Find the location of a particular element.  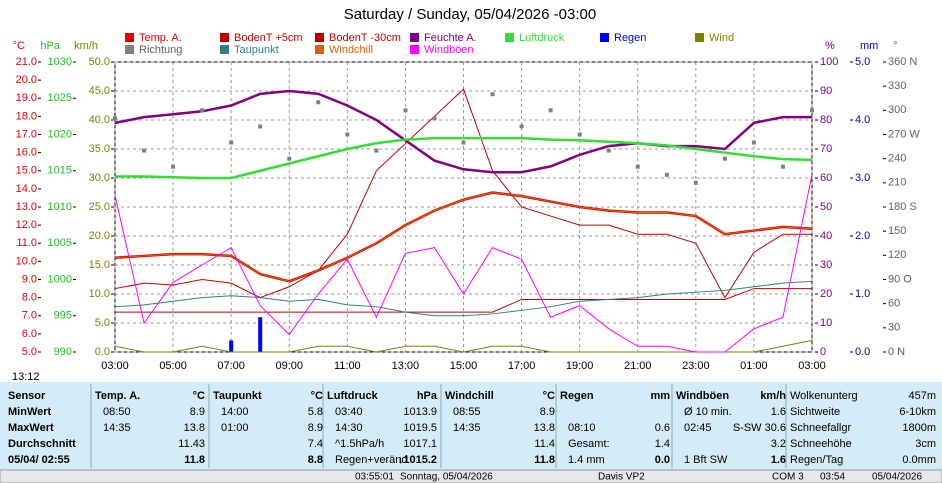

y-tick-label: 21.0 is located at coordinates (26, 62).